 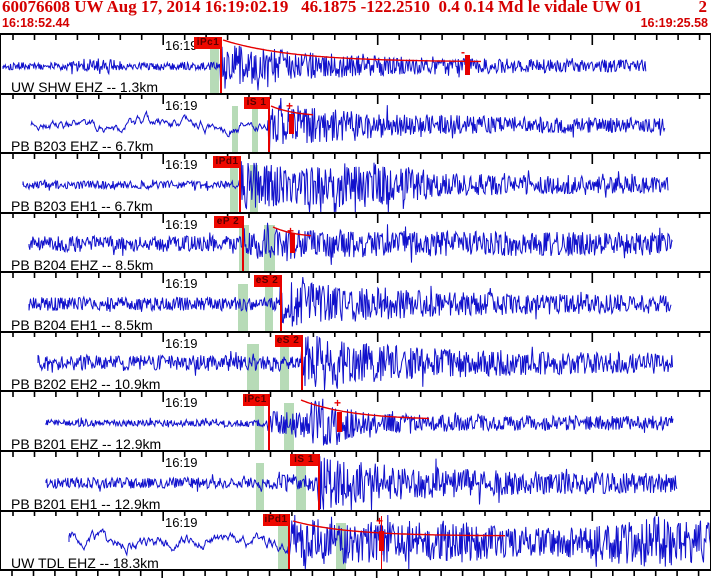 I want to click on trace-panel: 16:19 iS 1 PB B203 EHZ -- 6.7km +, so click(x=355, y=122).